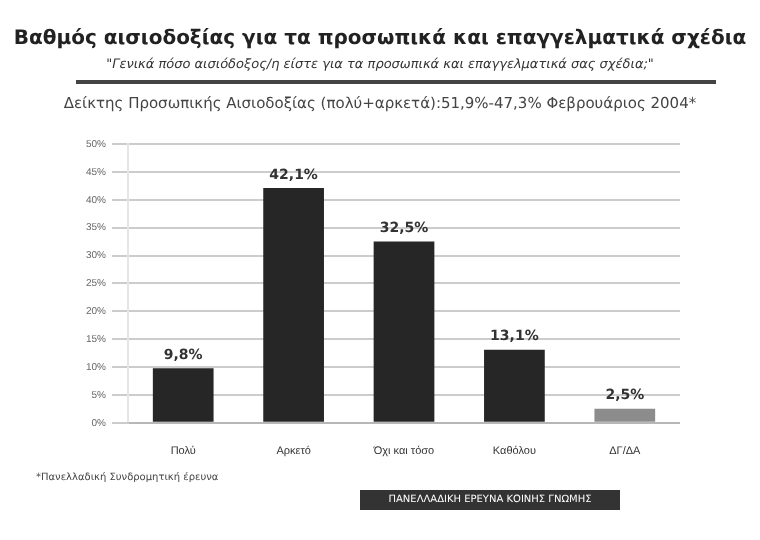 The image size is (760, 540). I want to click on chart-title: Βαθμός αισιοδοξίας για τα προσωπικά και επαγγελματικά σχέδια, so click(380, 39).